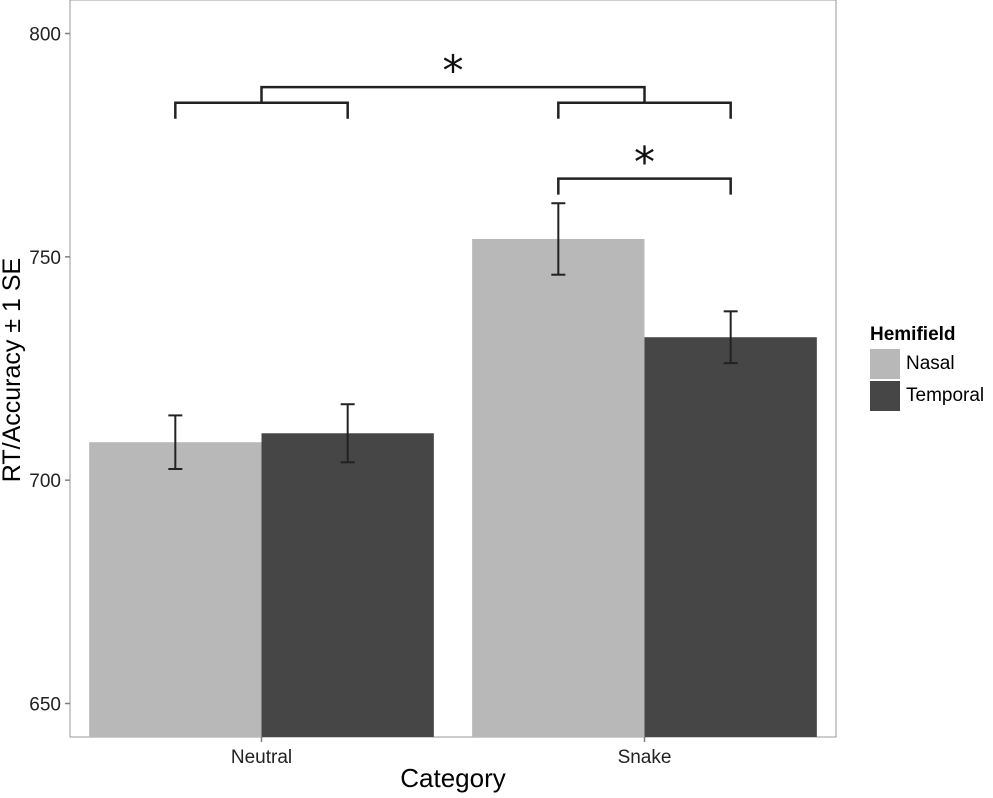 The height and width of the screenshot is (798, 993). What do you see at coordinates (913, 334) in the screenshot?
I see `legend-title: Hemifield` at bounding box center [913, 334].